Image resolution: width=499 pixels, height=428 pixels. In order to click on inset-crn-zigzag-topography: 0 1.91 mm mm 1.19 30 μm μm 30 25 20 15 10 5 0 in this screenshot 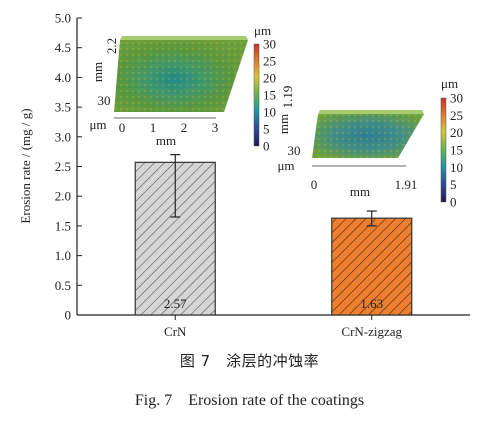, I will do `click(369, 143)`.